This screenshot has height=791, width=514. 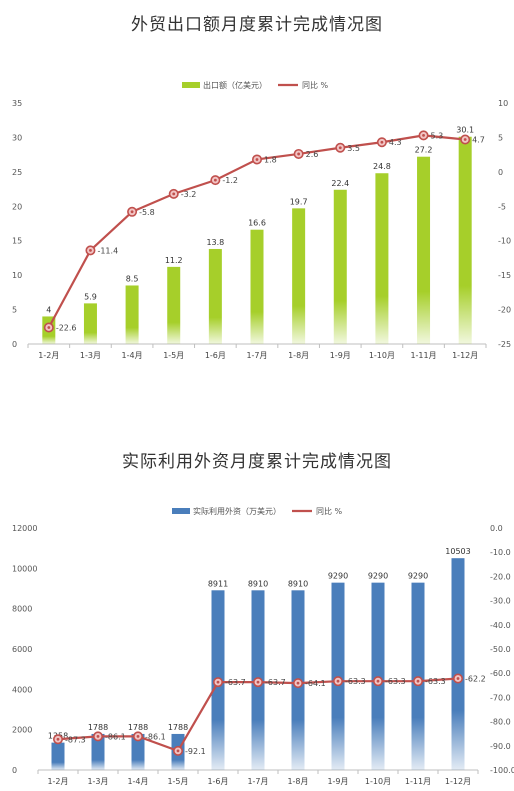 What do you see at coordinates (502, 770) in the screenshot?
I see `right-axis-tick-label: -100.0` at bounding box center [502, 770].